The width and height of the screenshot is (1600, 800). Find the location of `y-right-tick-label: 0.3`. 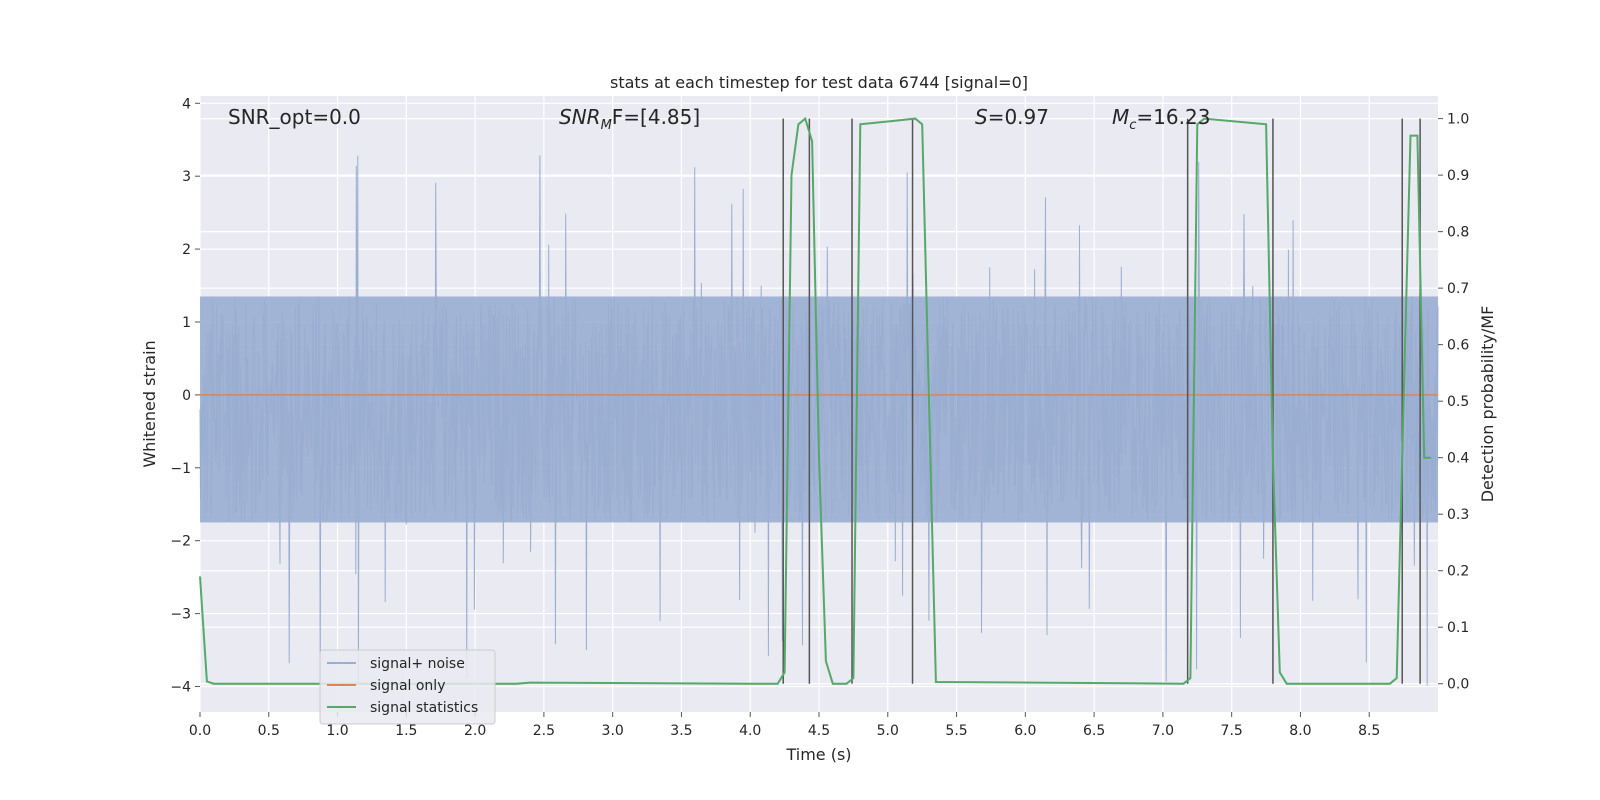

y-right-tick-label: 0.3 is located at coordinates (1458, 515).